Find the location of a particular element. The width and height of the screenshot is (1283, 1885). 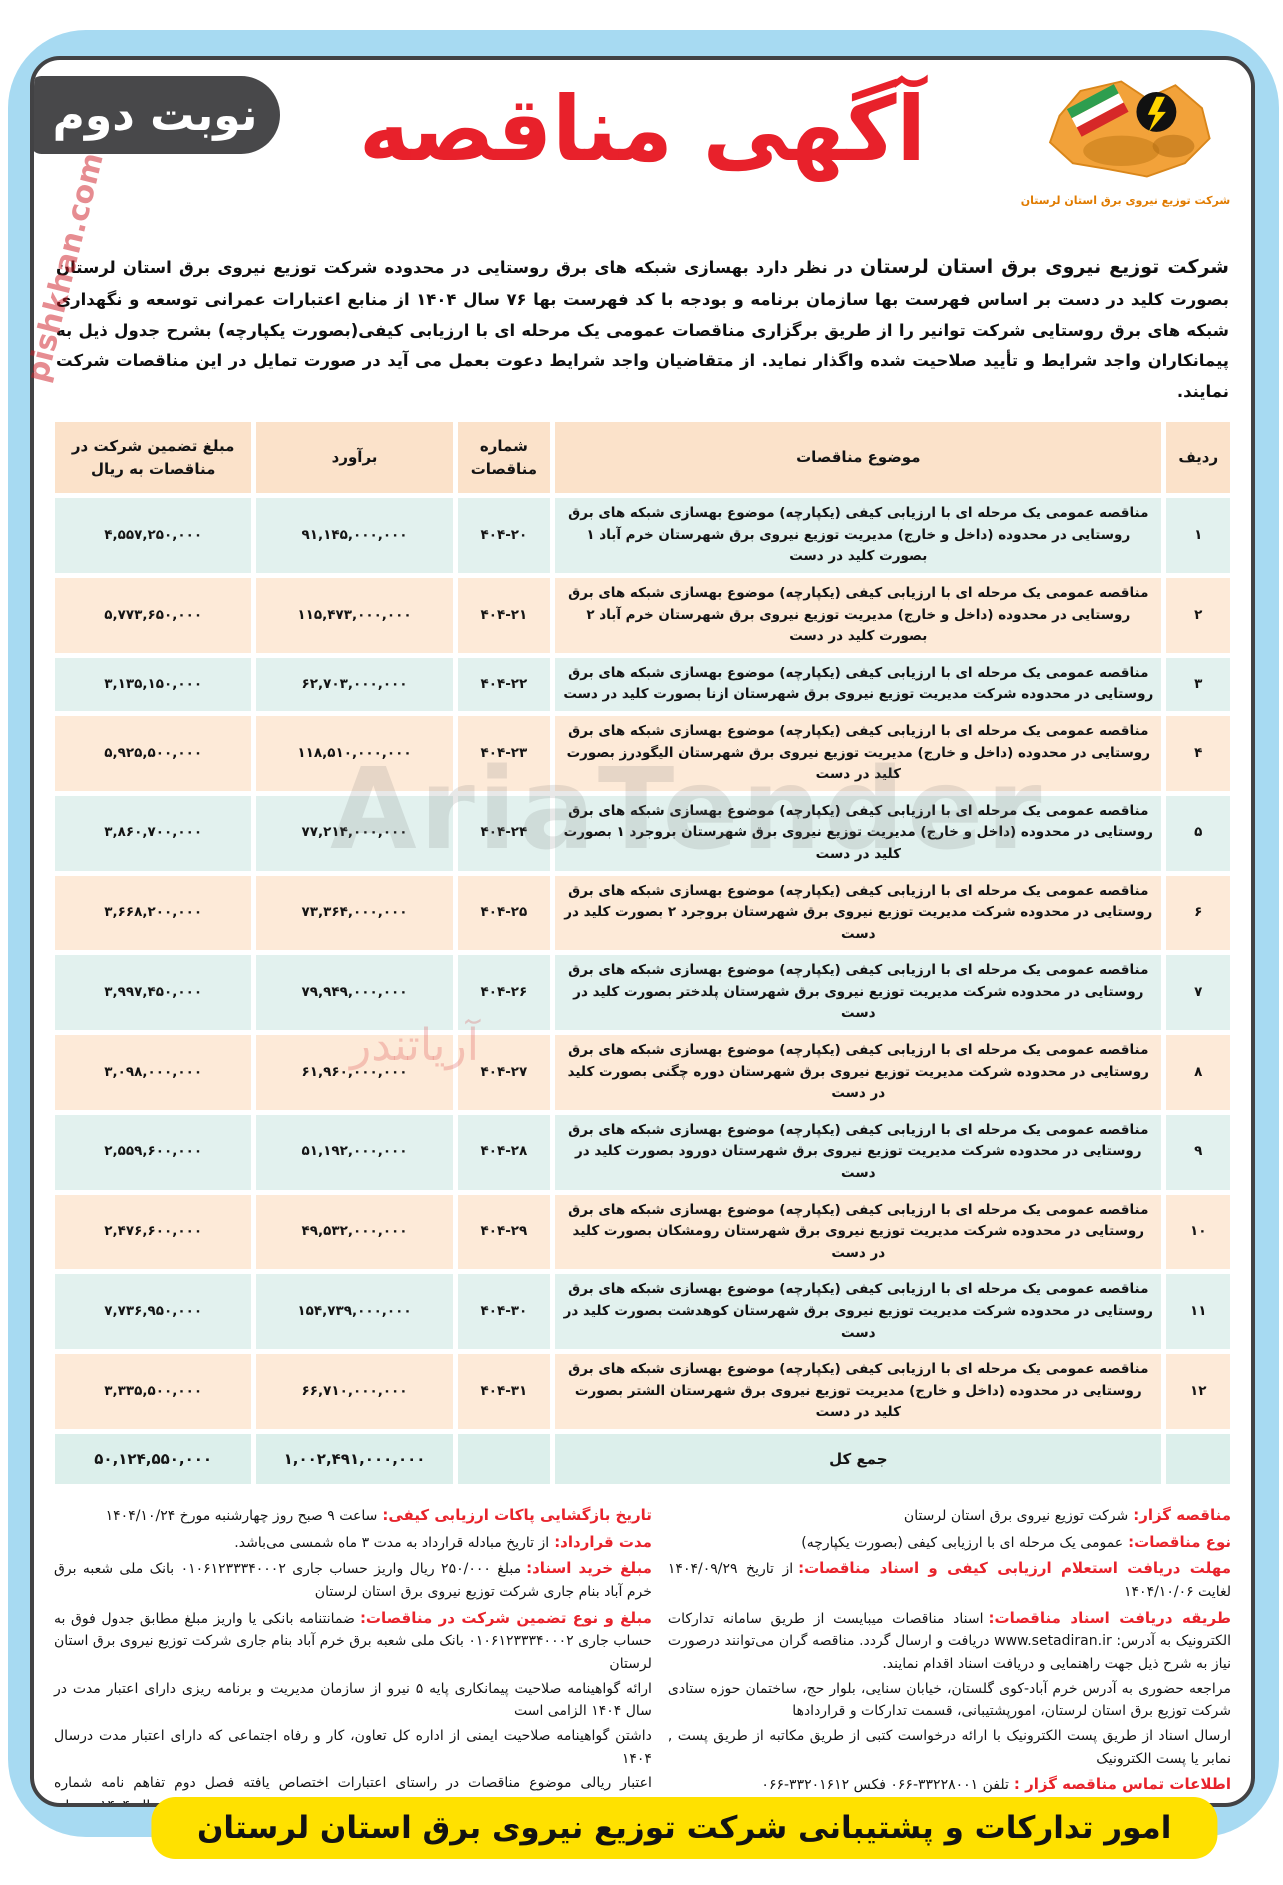

company-logo: شرکت توزیع نیروی برق استان لرستان is located at coordinates (1125, 138).